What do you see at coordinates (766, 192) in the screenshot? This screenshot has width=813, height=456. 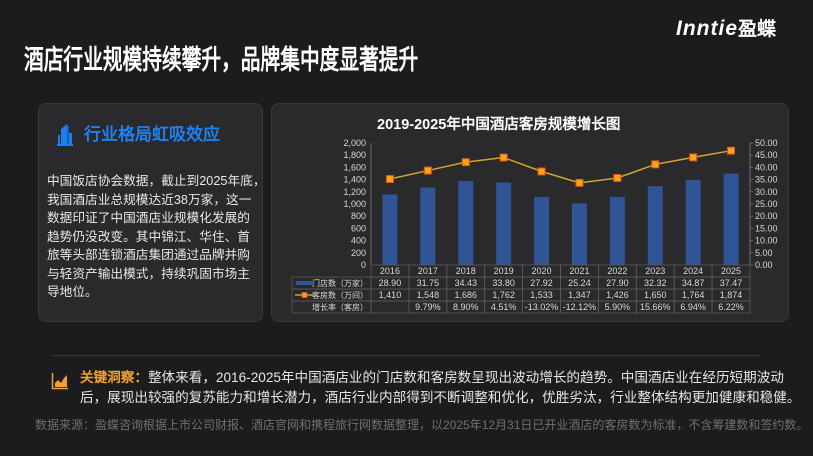 I see `right-axis-tick-label: 30.00` at bounding box center [766, 192].